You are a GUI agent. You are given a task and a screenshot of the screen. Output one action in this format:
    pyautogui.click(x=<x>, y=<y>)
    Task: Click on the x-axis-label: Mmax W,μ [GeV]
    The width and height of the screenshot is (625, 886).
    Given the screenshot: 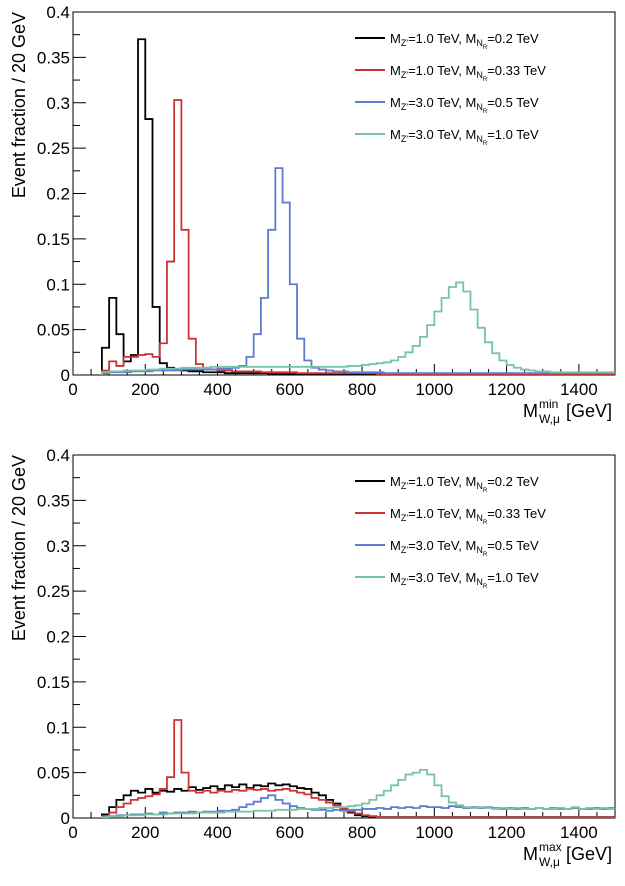 What is the action you would take?
    pyautogui.click(x=567, y=854)
    